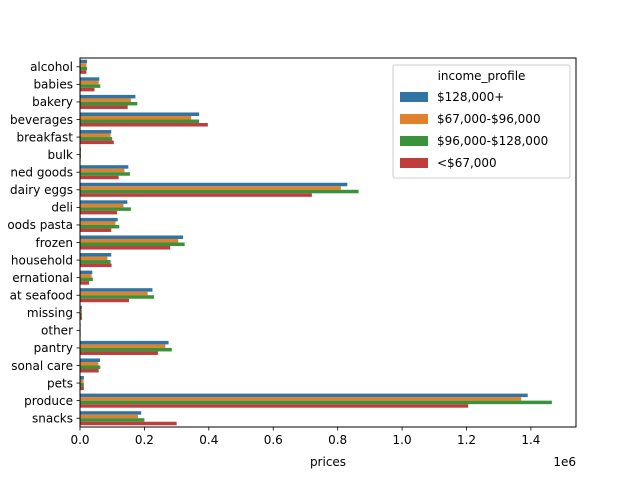  What do you see at coordinates (466, 440) in the screenshot?
I see `x-tick-label: 1.2` at bounding box center [466, 440].